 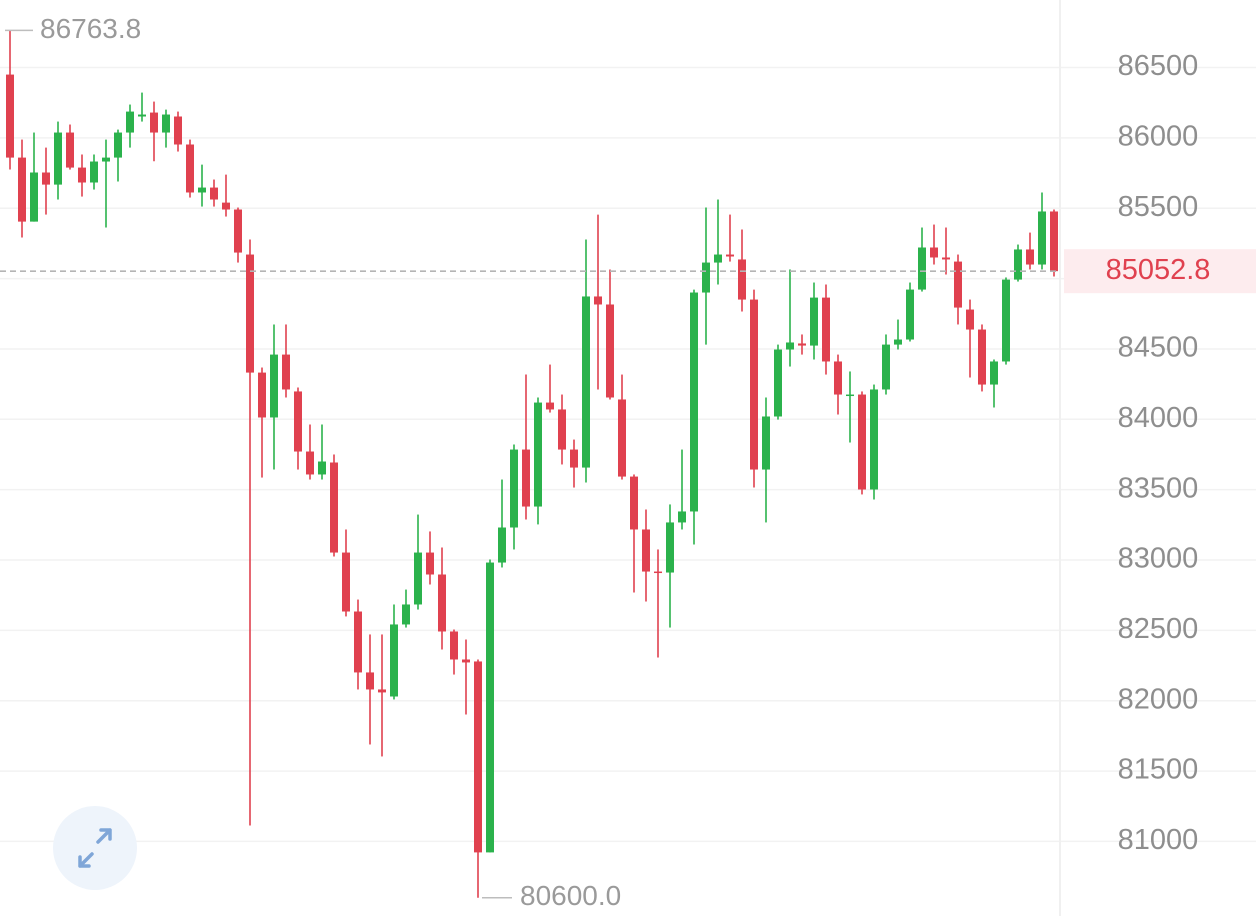 I want to click on y-tick-label: 81500, so click(x=1158, y=770).